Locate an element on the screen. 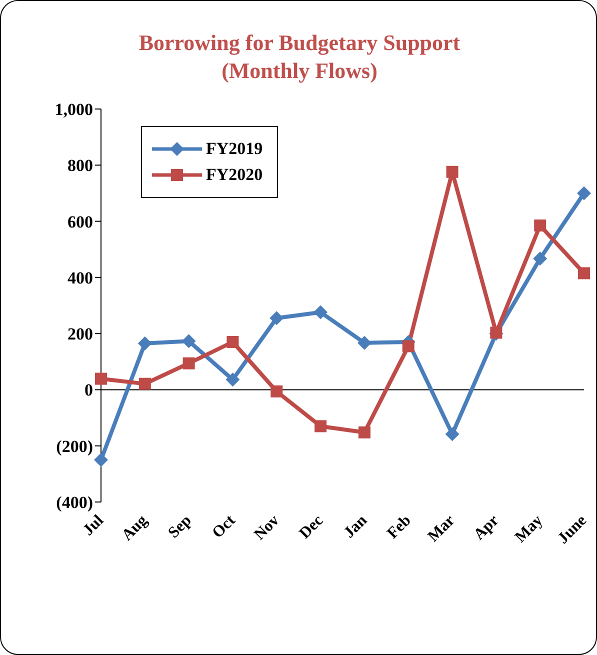 The height and width of the screenshot is (655, 597). y-tick-label: 600 is located at coordinates (80, 222).